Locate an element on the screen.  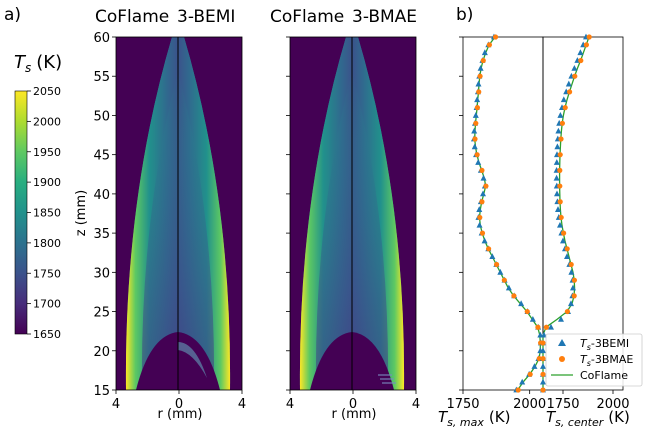
legend-triangle-marker is located at coordinates (562, 342).